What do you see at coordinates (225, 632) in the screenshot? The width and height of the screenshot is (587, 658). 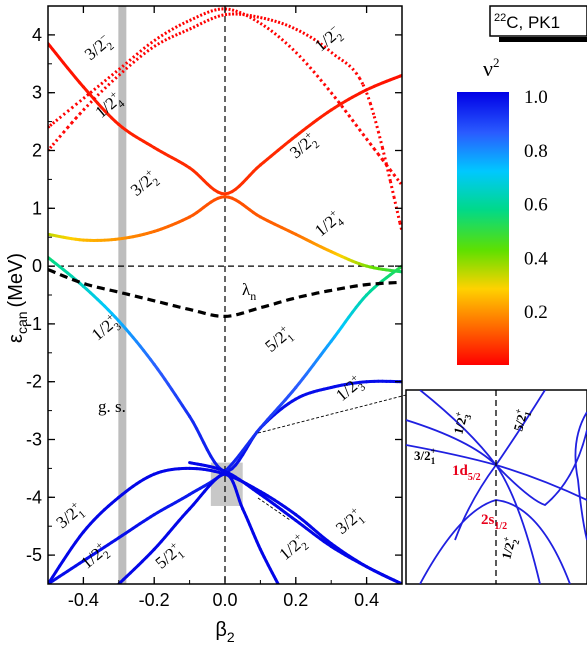 I see `x-axis-label: β2` at bounding box center [225, 632].